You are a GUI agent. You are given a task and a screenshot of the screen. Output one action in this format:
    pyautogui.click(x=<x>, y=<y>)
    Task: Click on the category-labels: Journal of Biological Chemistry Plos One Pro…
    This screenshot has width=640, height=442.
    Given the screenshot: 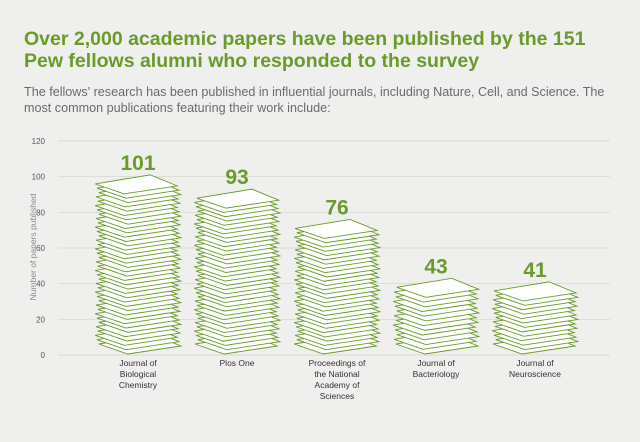 What is the action you would take?
    pyautogui.click(x=340, y=379)
    